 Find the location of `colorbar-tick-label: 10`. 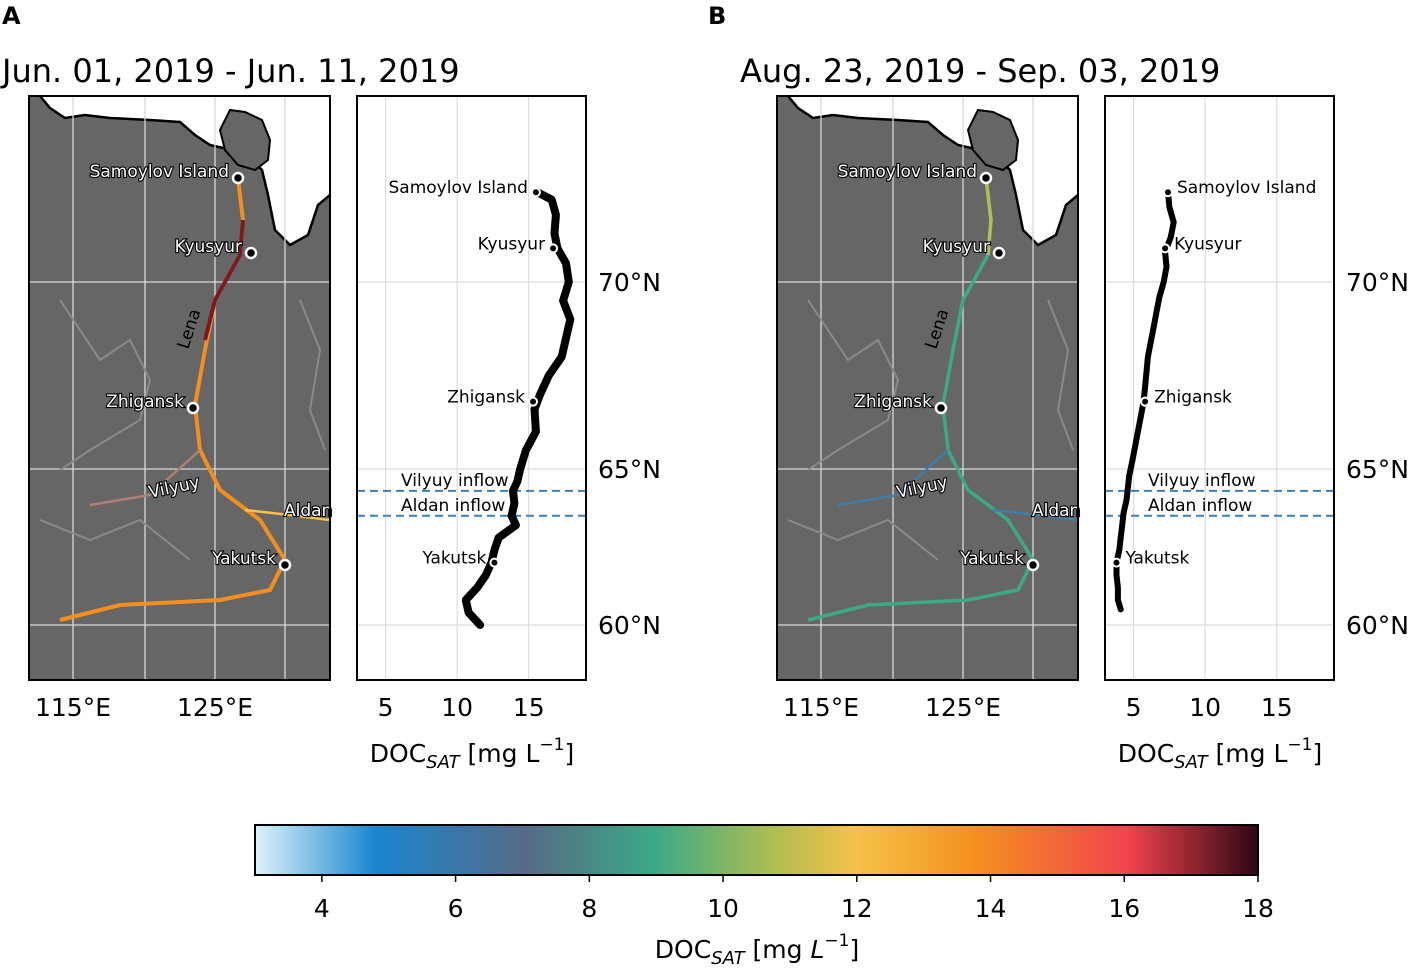

colorbar-tick-label: 10 is located at coordinates (723, 908).